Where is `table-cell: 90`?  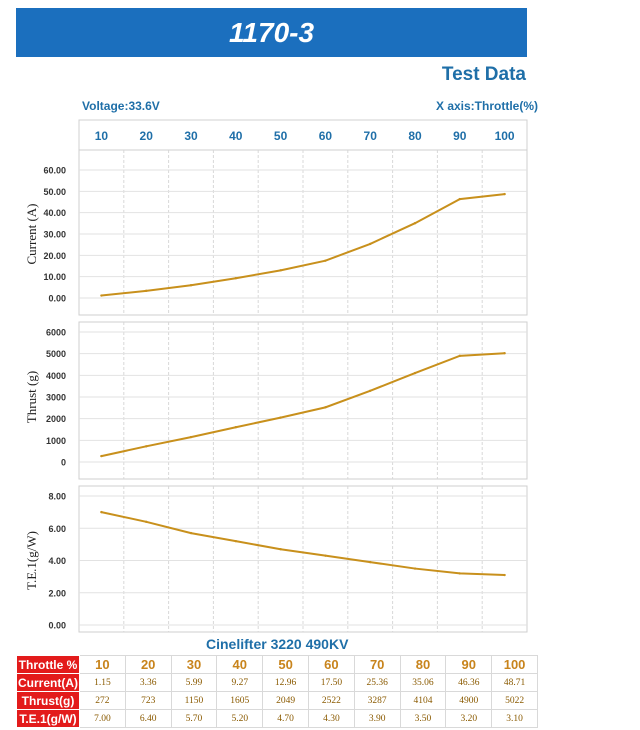 table-cell: 90 is located at coordinates (469, 664).